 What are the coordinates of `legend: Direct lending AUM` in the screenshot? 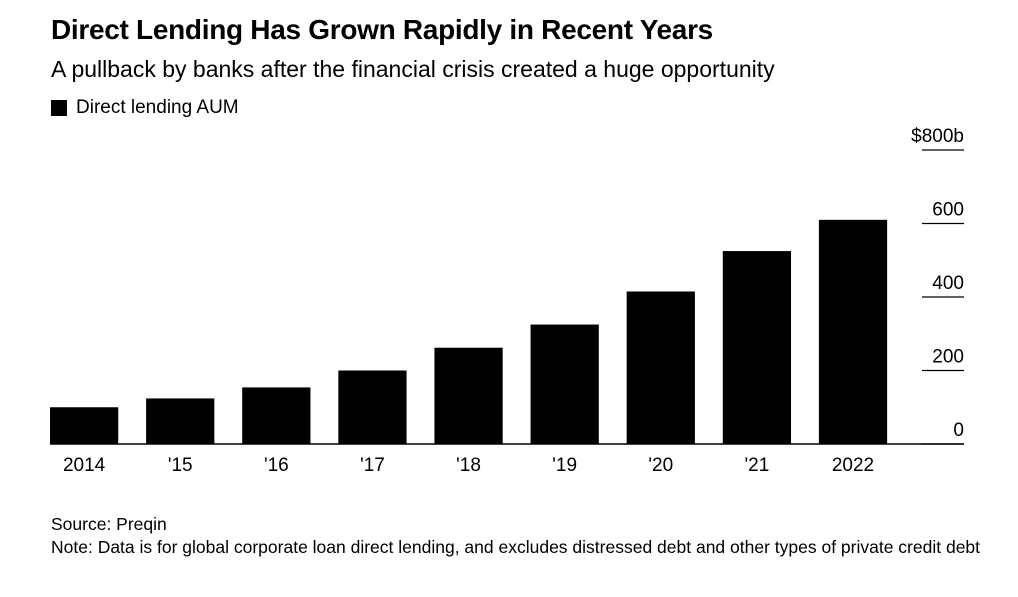 It's located at (145, 108).